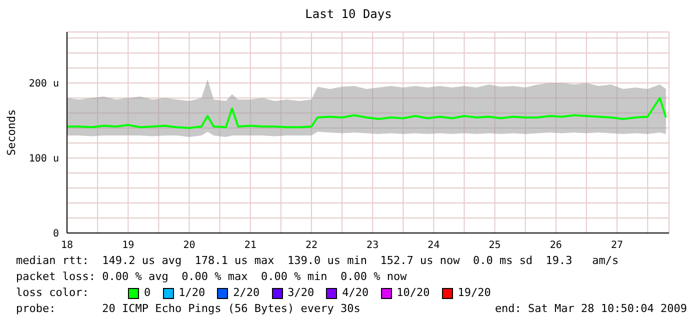  I want to click on legend-label: 4/20, so click(355, 293).